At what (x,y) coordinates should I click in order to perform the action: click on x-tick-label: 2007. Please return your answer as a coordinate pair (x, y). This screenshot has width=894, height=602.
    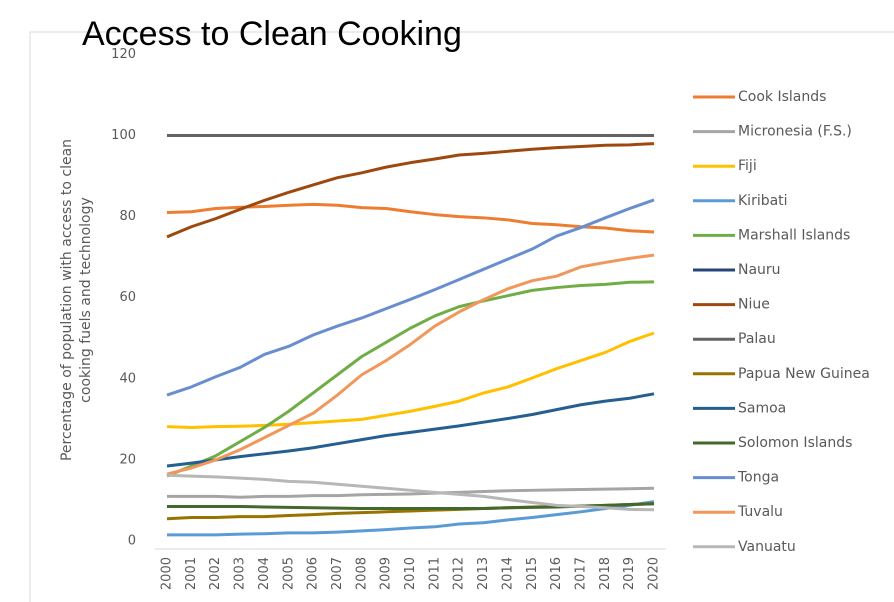
    Looking at the image, I should click on (337, 573).